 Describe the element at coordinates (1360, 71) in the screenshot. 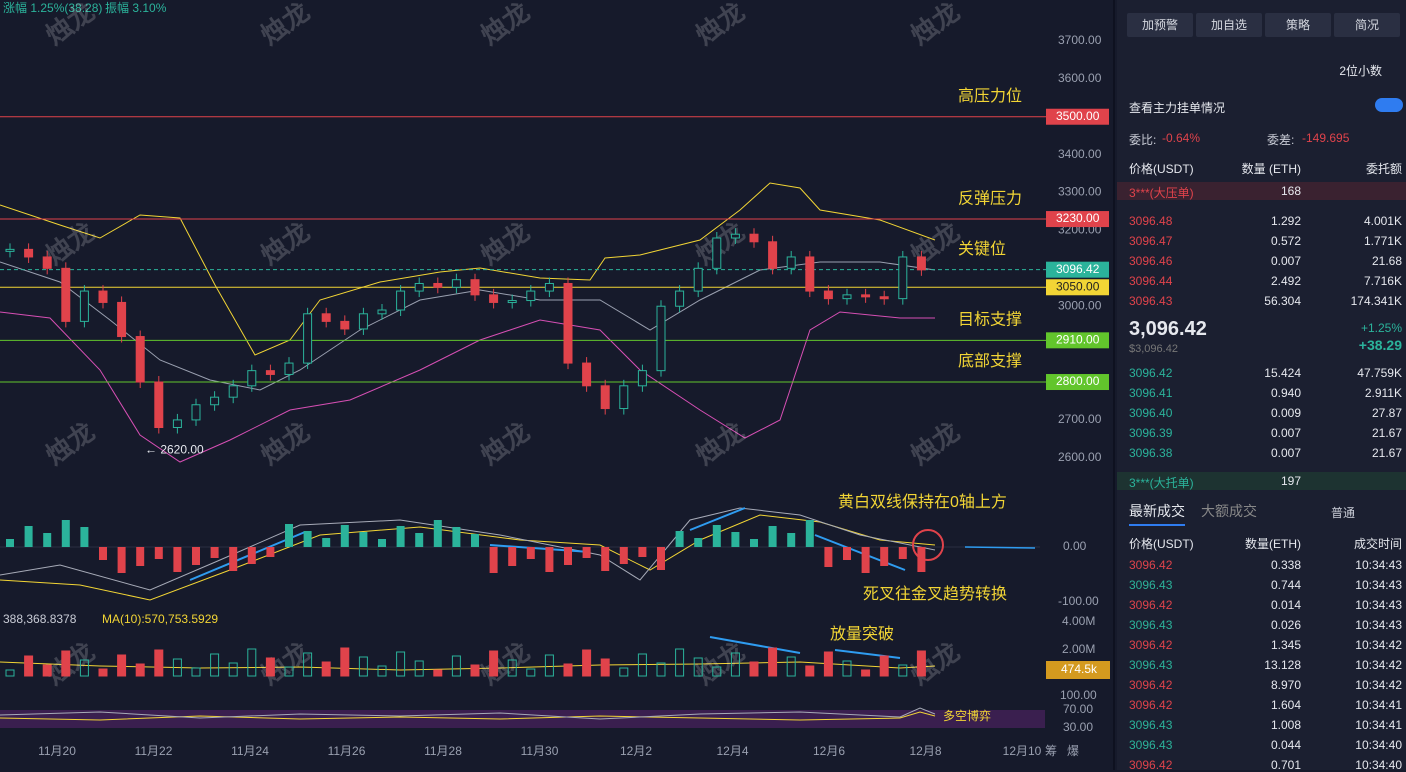

I see `decimals-select: 2位小数` at that location.